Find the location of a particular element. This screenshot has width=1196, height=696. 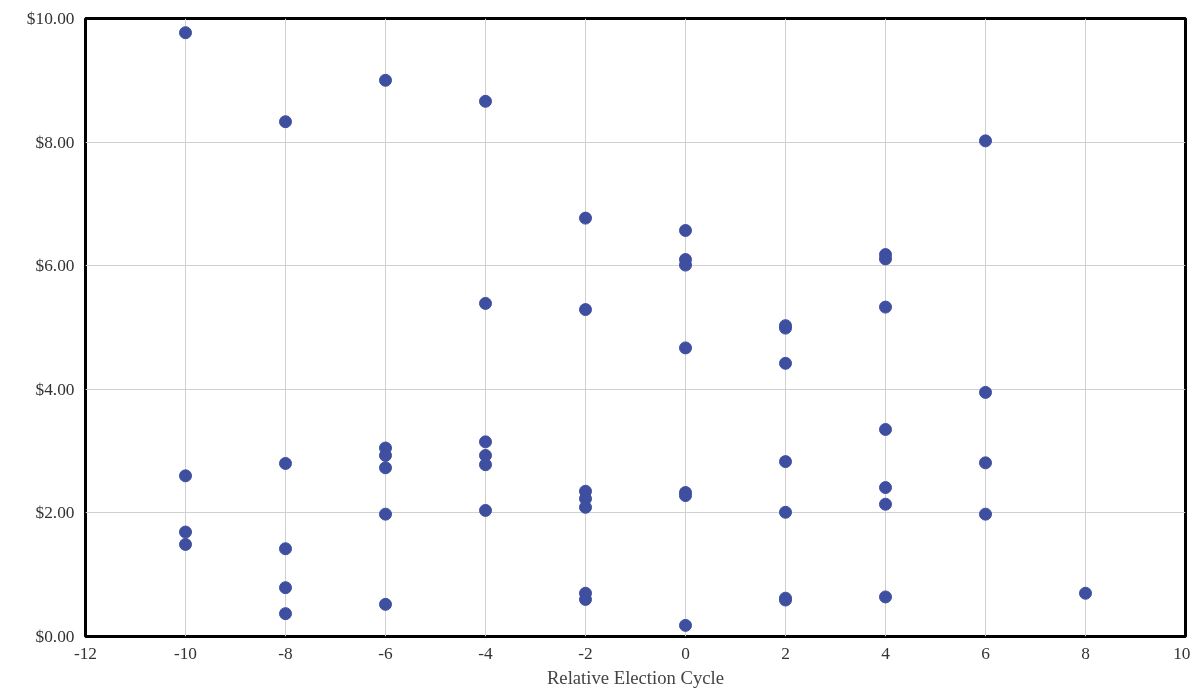

y-tick-label: $4.00 is located at coordinates (55, 389).